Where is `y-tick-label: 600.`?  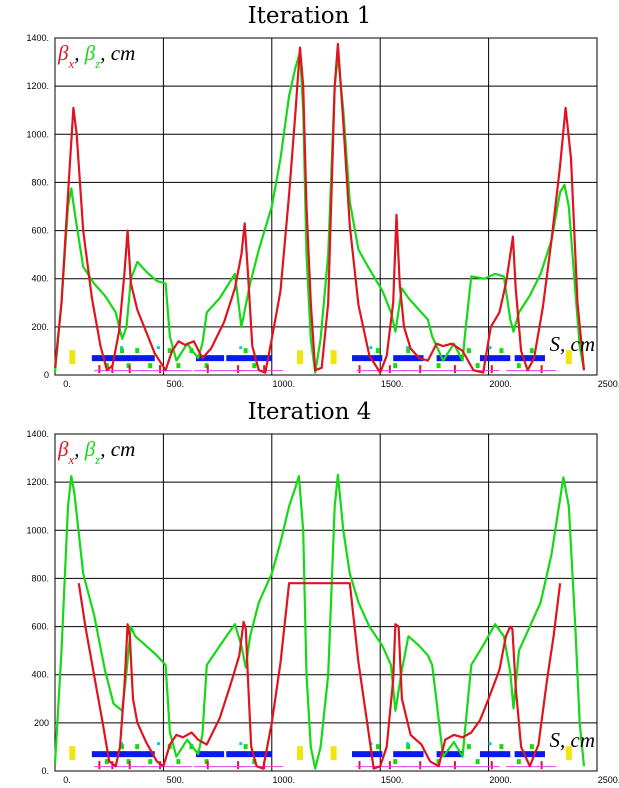
y-tick-label: 600. is located at coordinates (40, 231).